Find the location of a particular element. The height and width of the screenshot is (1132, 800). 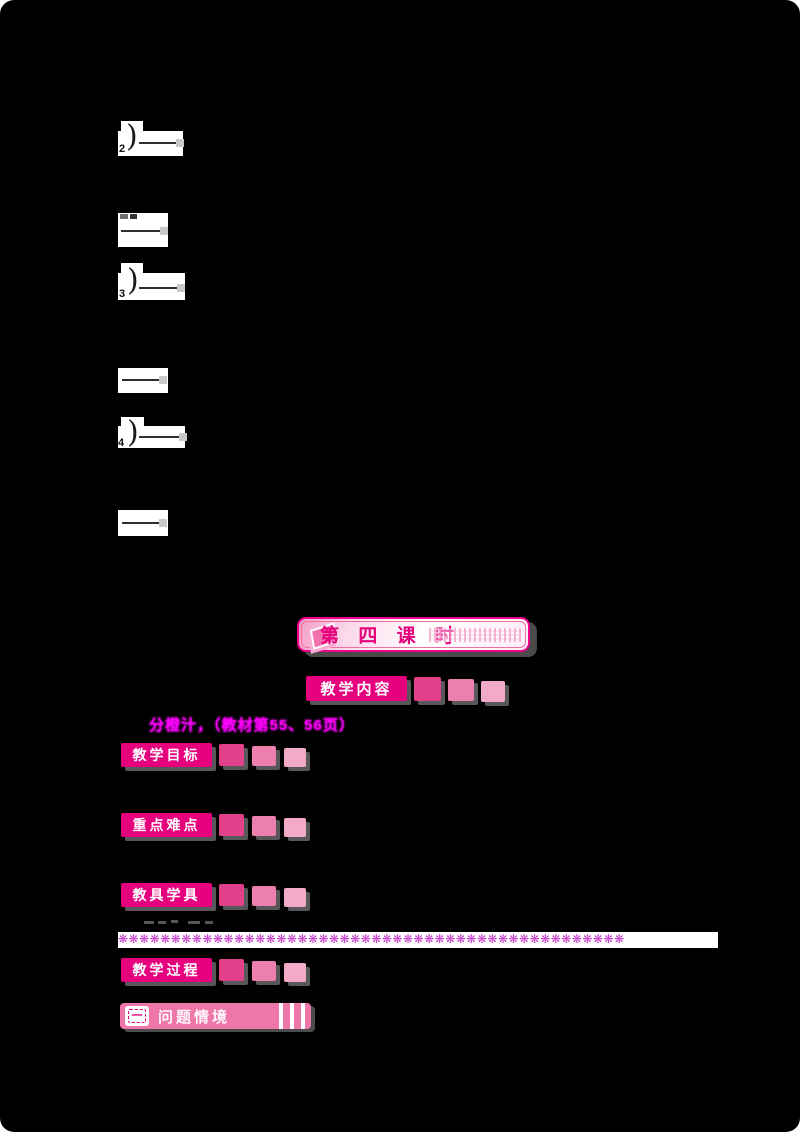

lesson-title: 第 四 课 时 is located at coordinates (390, 636).